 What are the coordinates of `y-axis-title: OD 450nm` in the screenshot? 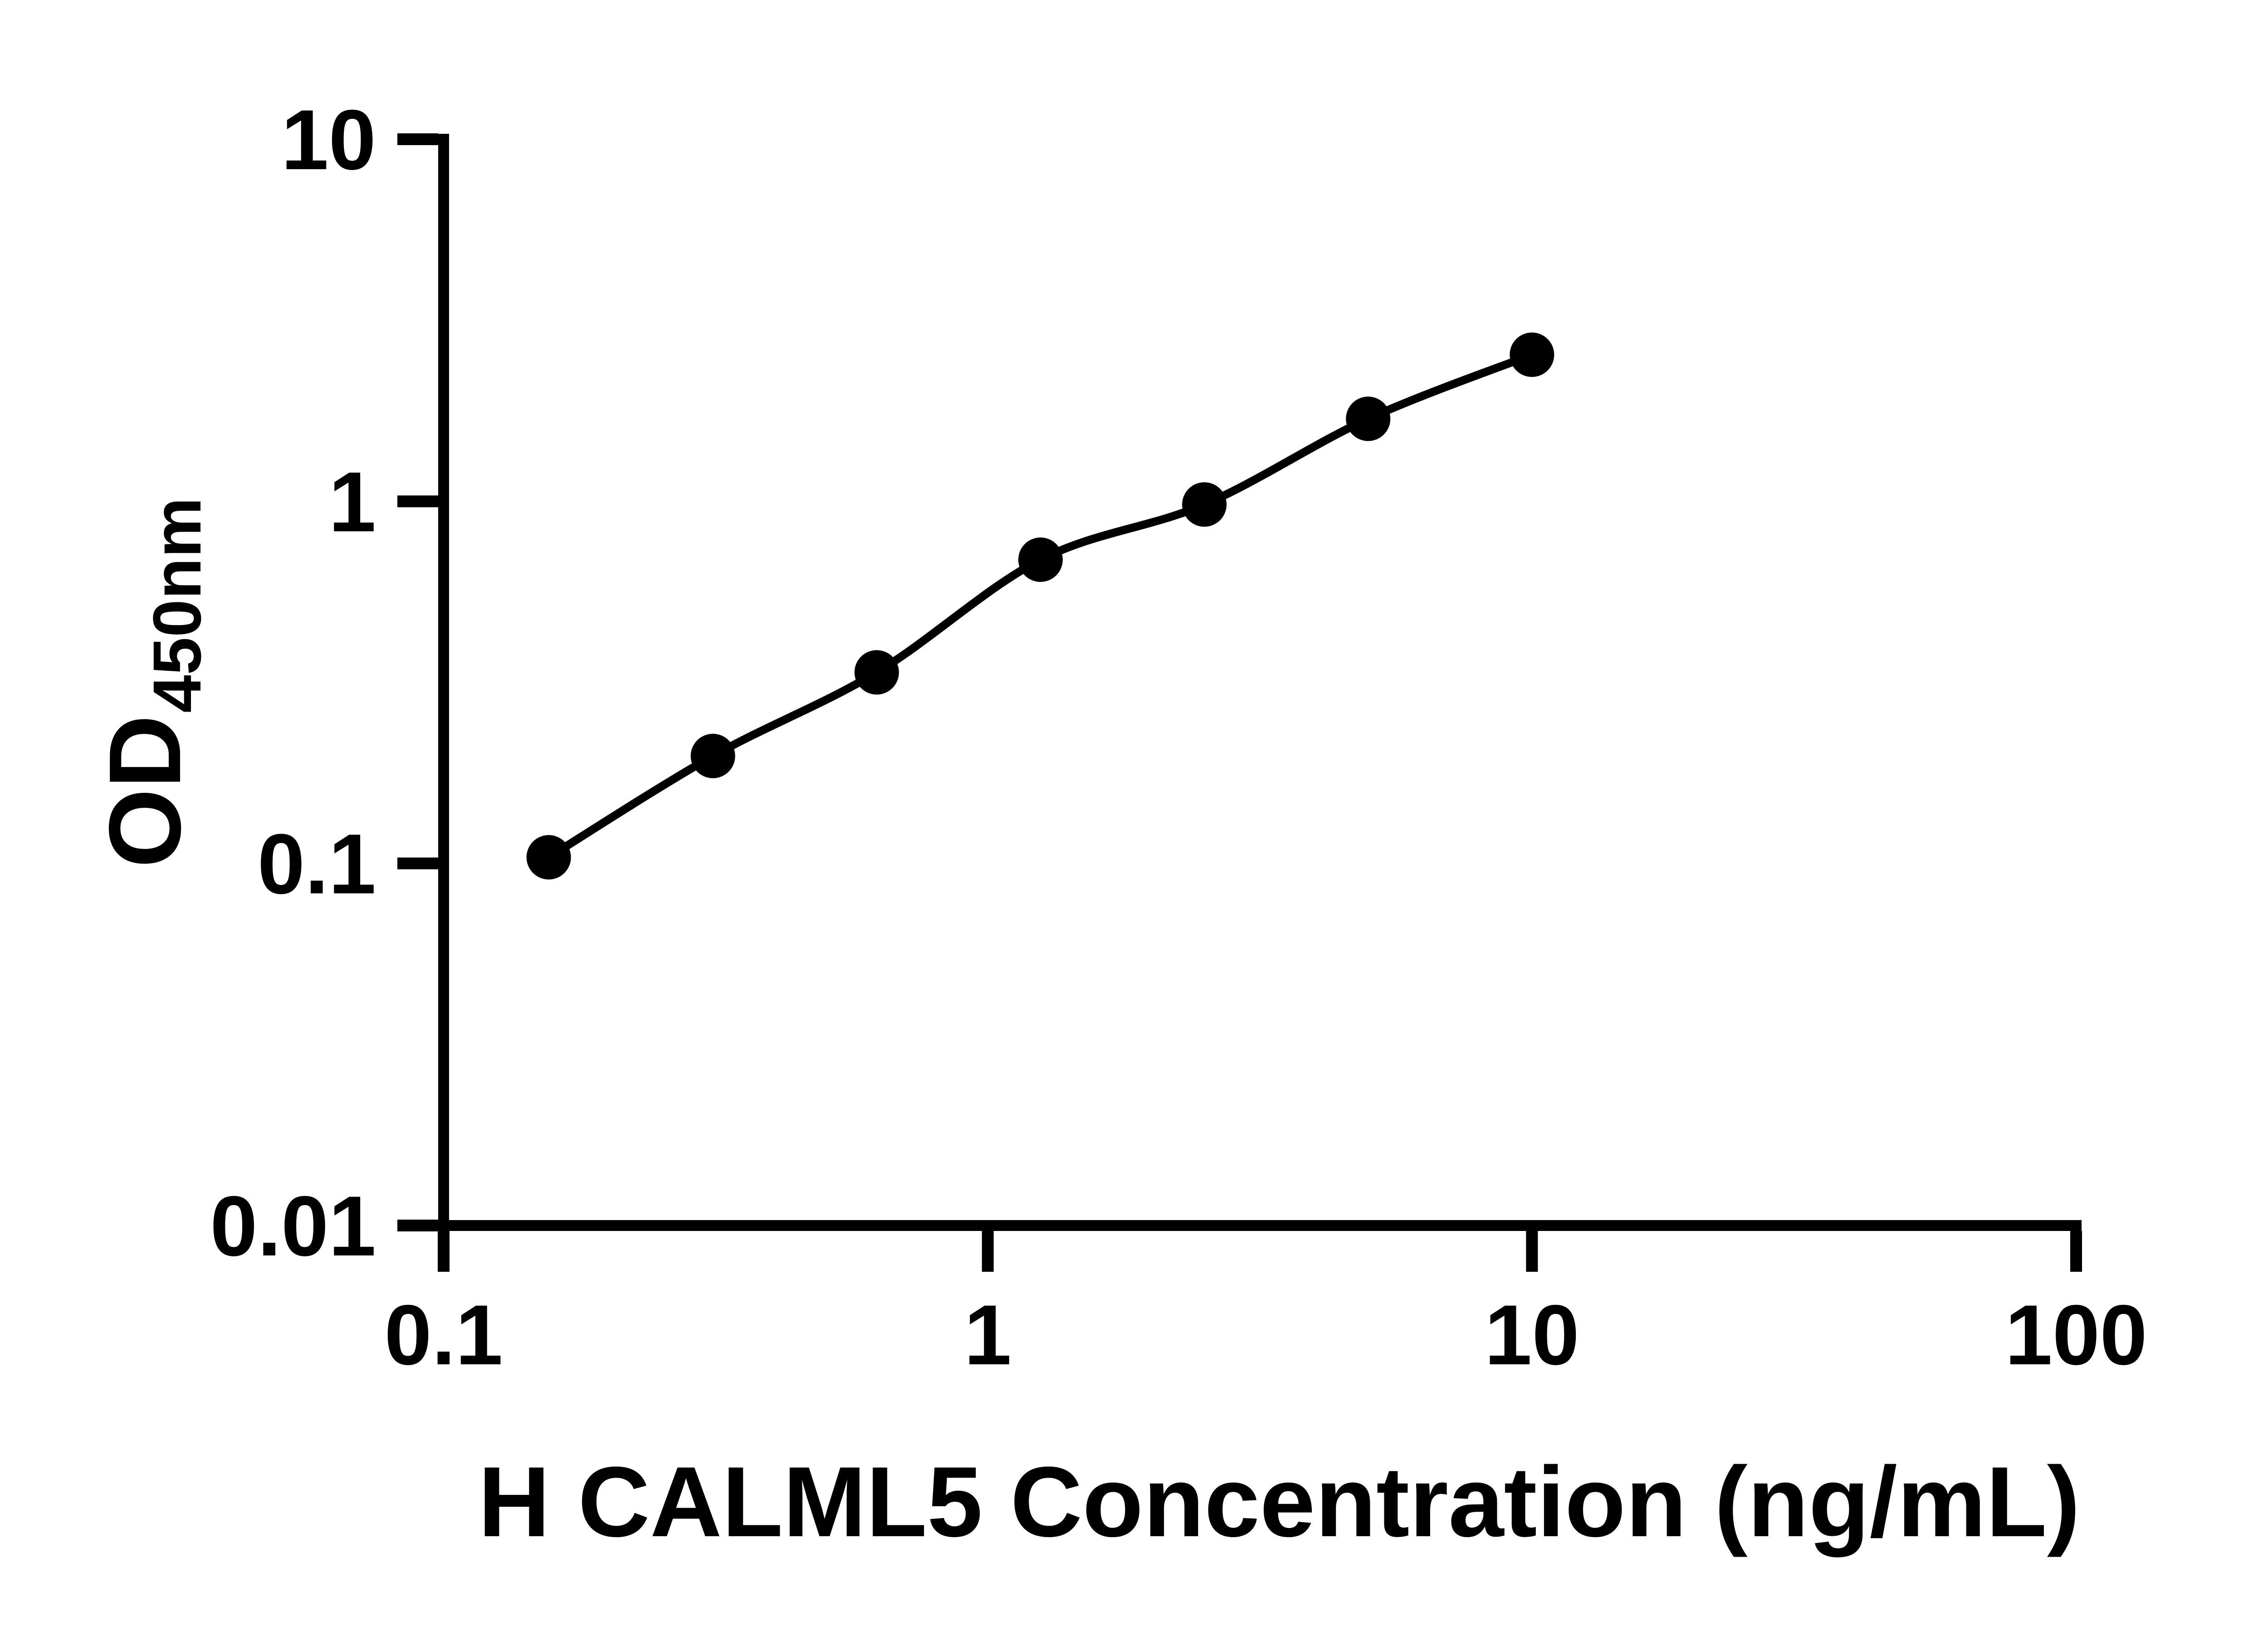 It's located at (151, 683).